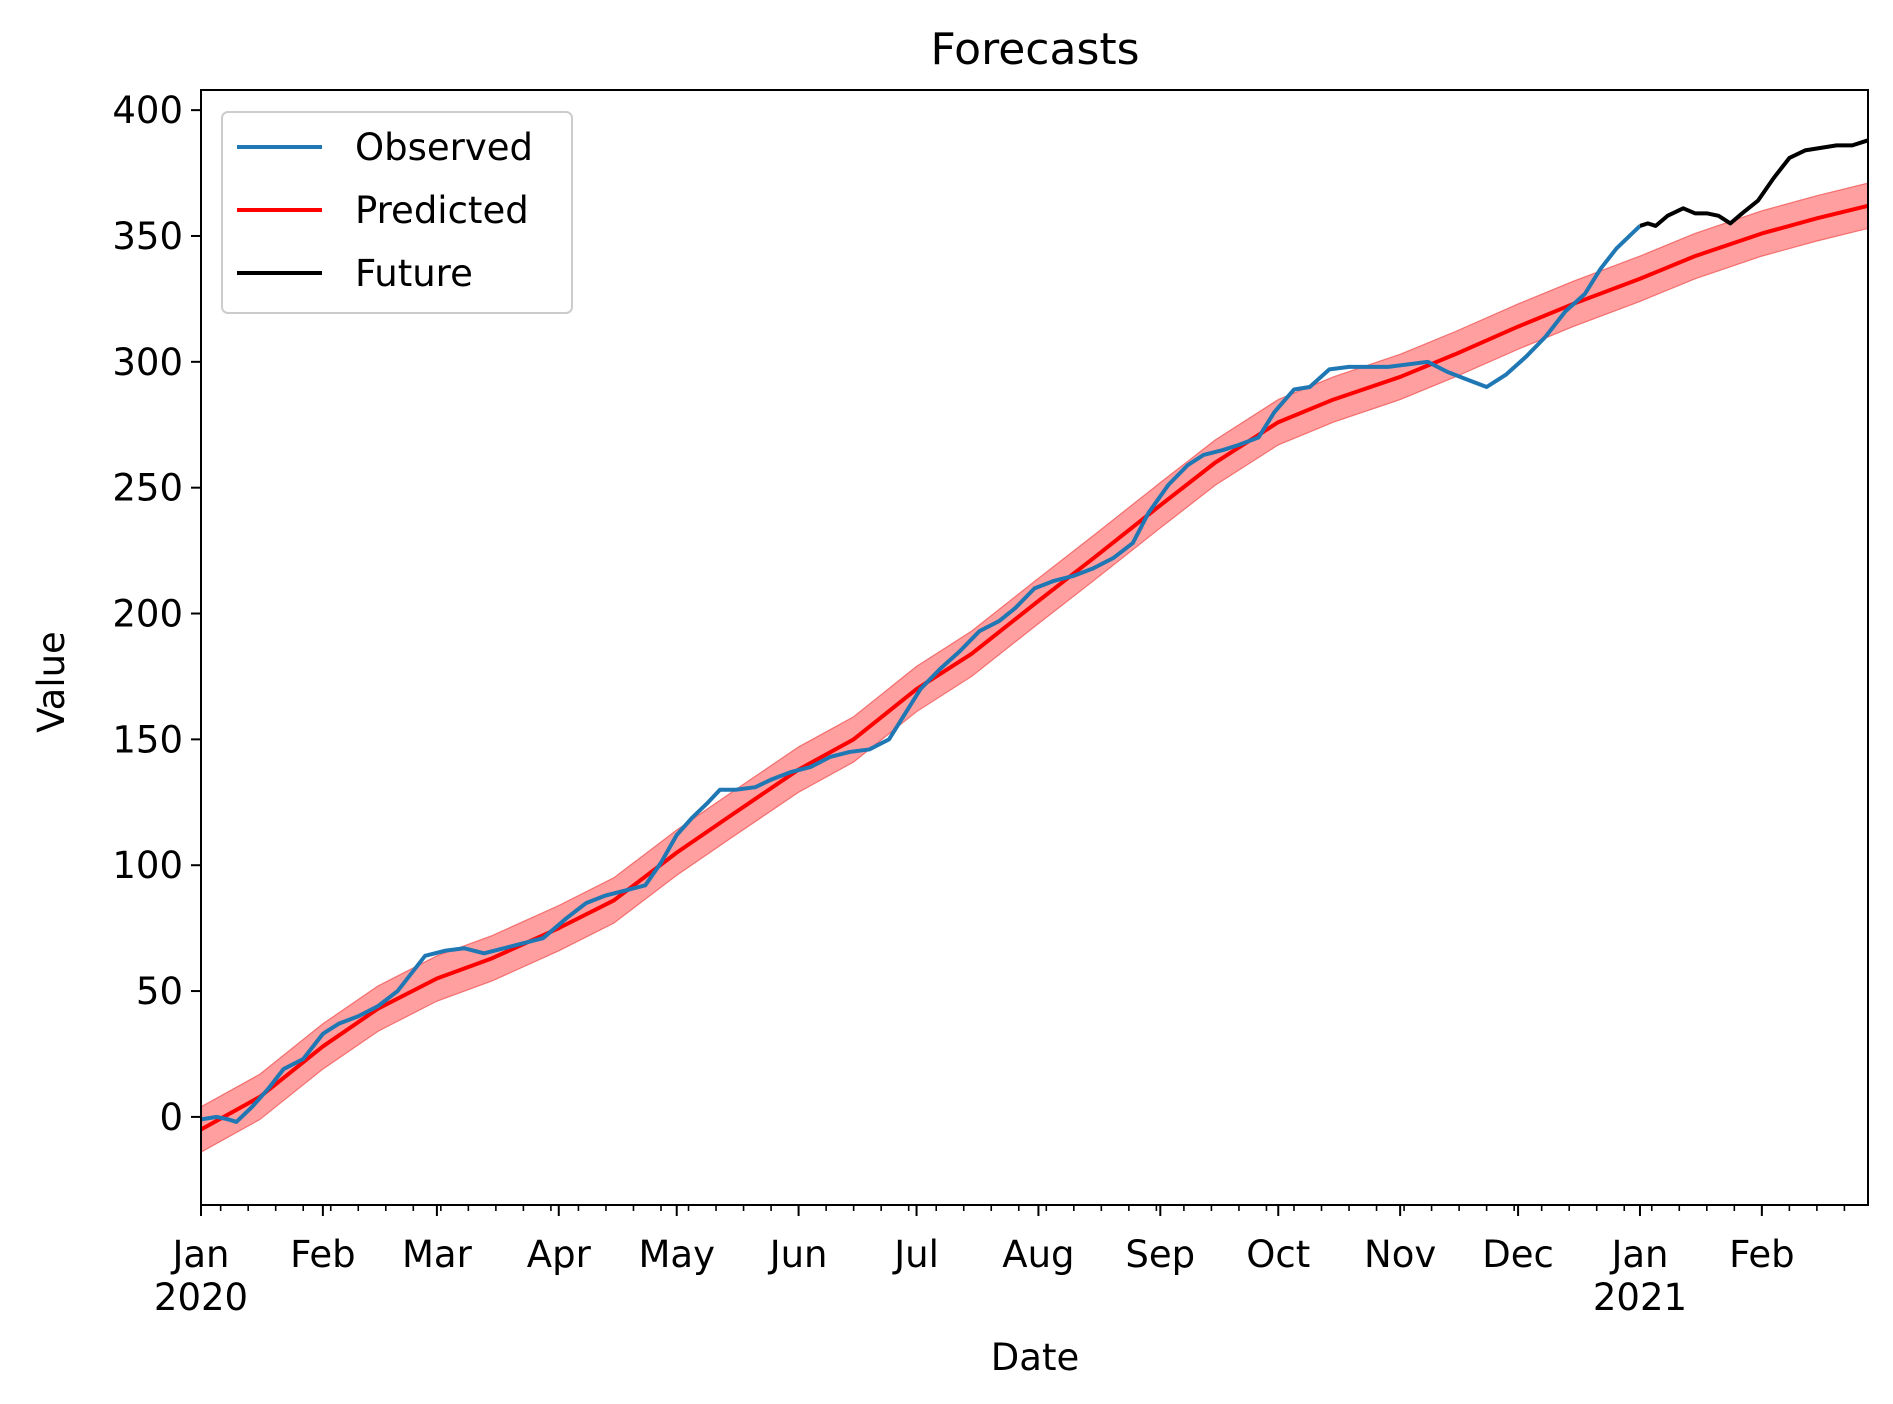 The image size is (1893, 1404). I want to click on x-tick-label: Apr, so click(559, 1254).